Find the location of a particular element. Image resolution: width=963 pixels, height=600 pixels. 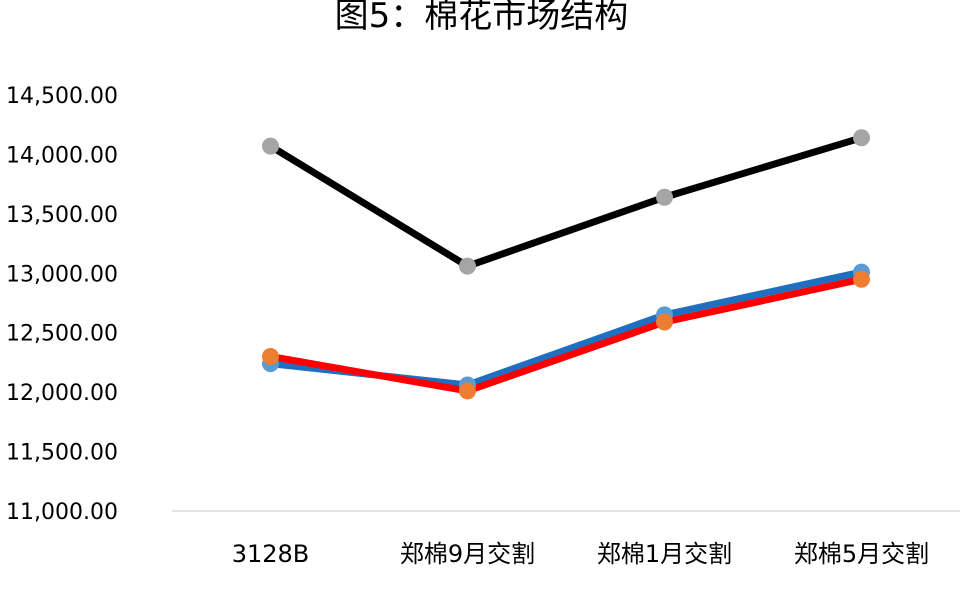

y-tick-label: 11,500.00 is located at coordinates (62, 453).